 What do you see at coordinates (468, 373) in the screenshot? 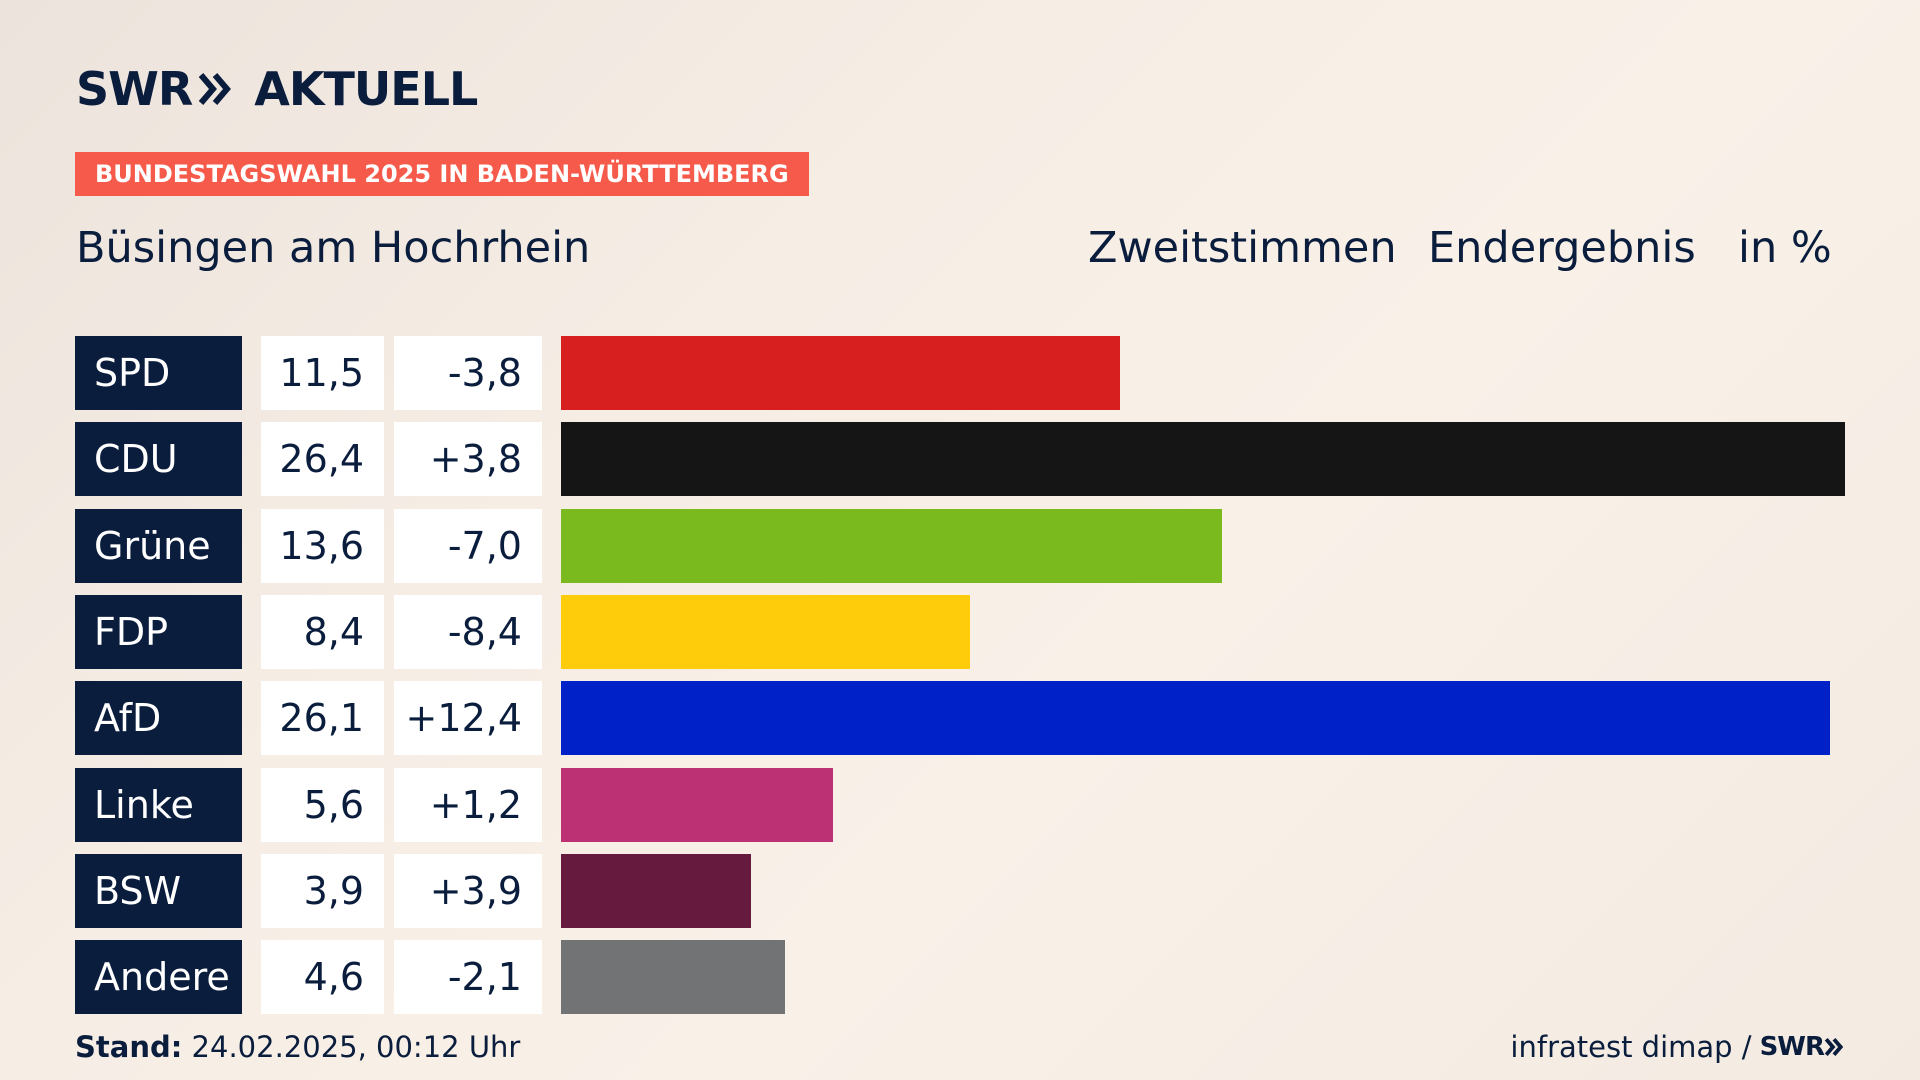
I see `change-value: -3,8` at bounding box center [468, 373].